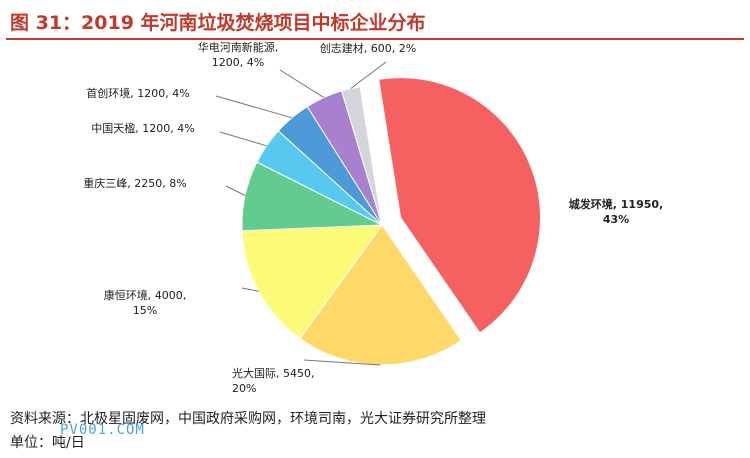  I want to click on slice-label-7: 华电河南新能源, 1200, 4%, so click(238, 54).